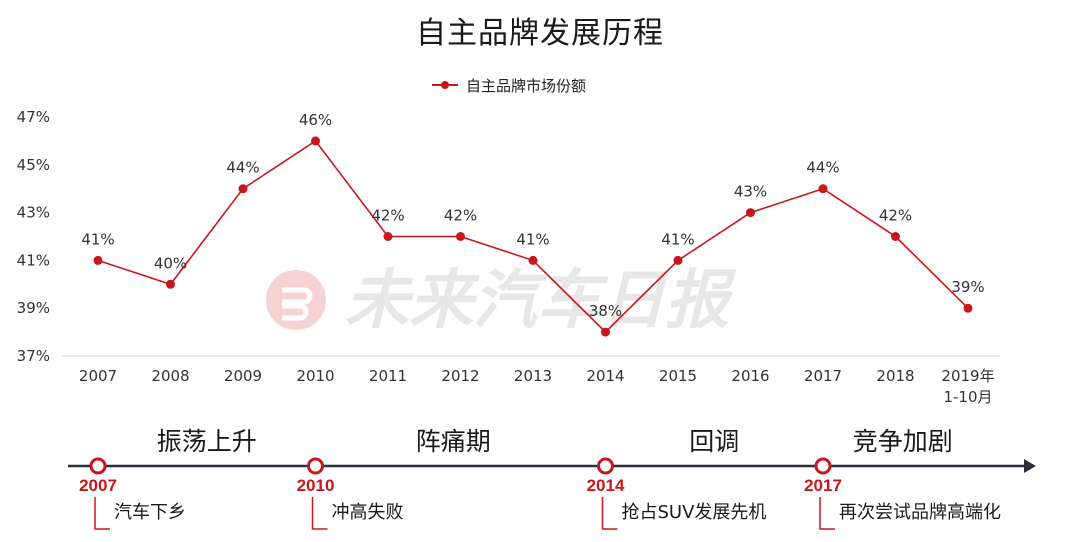 Image resolution: width=1080 pixels, height=542 pixels. Describe the element at coordinates (967, 386) in the screenshot. I see `x-tick-label: 2019年 1-10月` at that location.